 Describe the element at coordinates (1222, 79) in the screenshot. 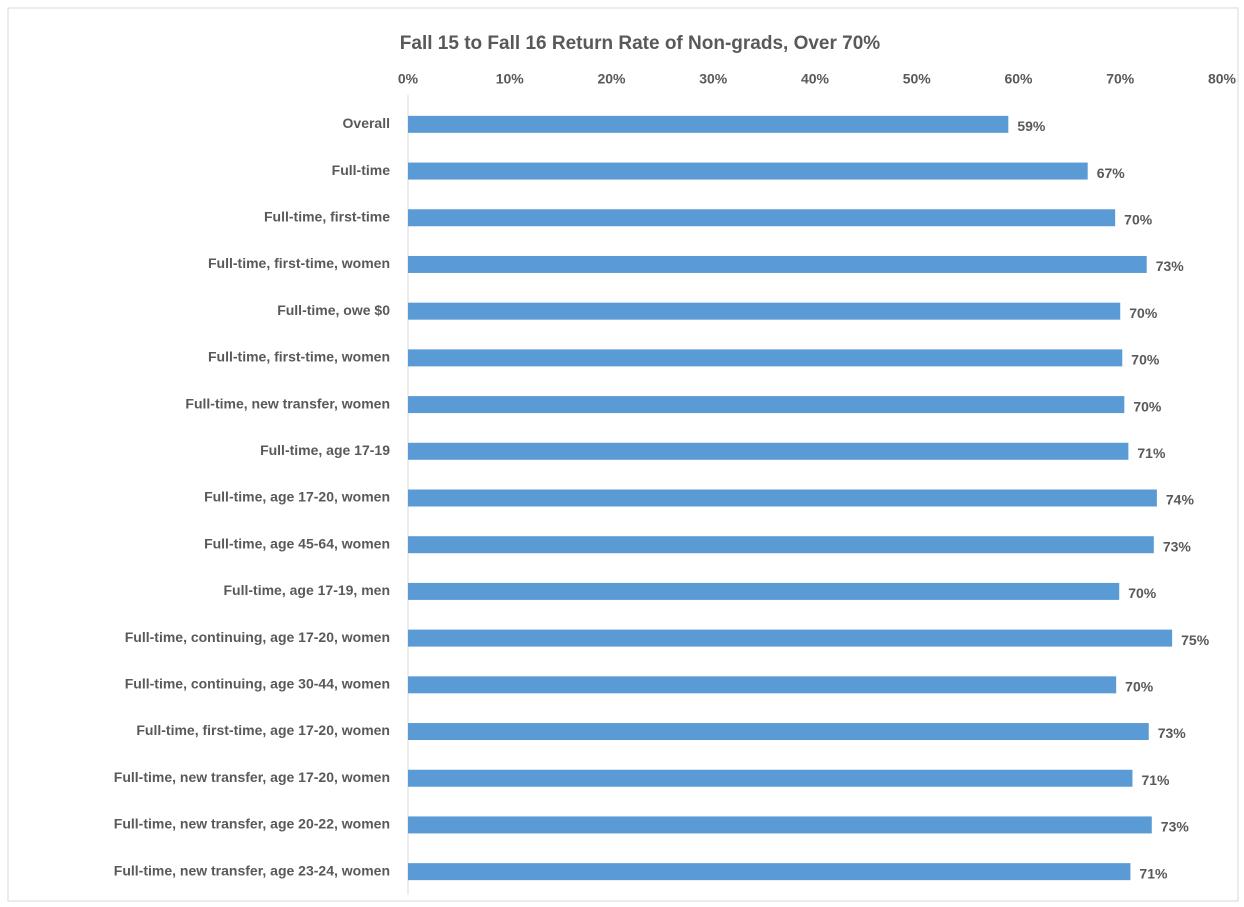

I see `x-tick-label: 80%` at that location.